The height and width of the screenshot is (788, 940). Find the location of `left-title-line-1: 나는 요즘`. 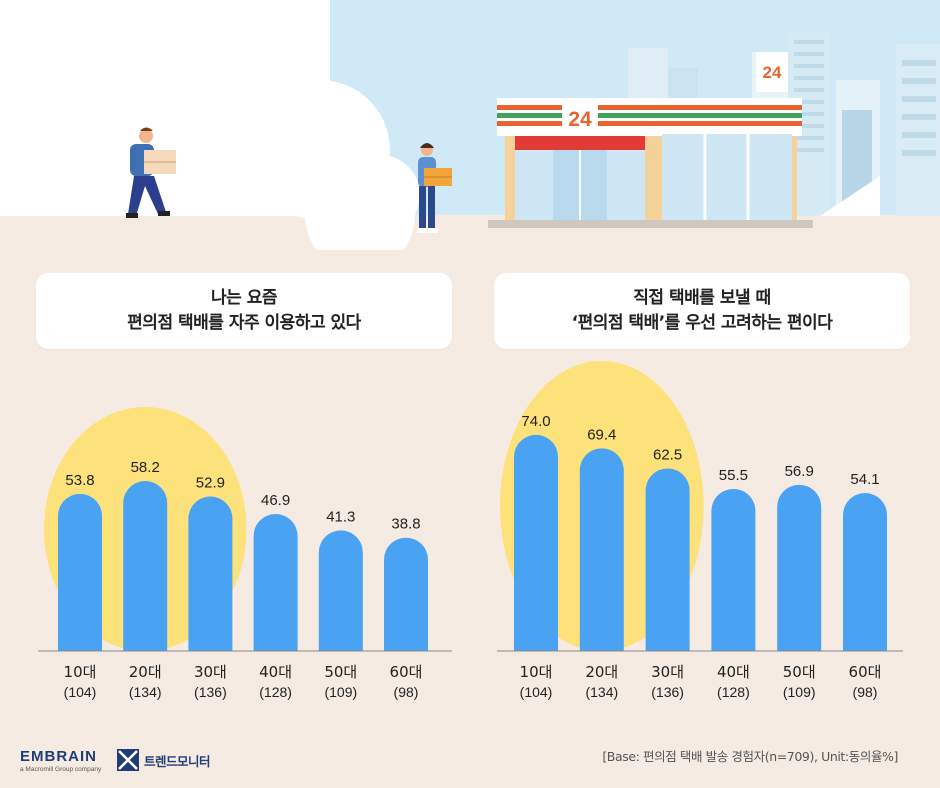

left-title-line-1: 나는 요즘 is located at coordinates (244, 298).